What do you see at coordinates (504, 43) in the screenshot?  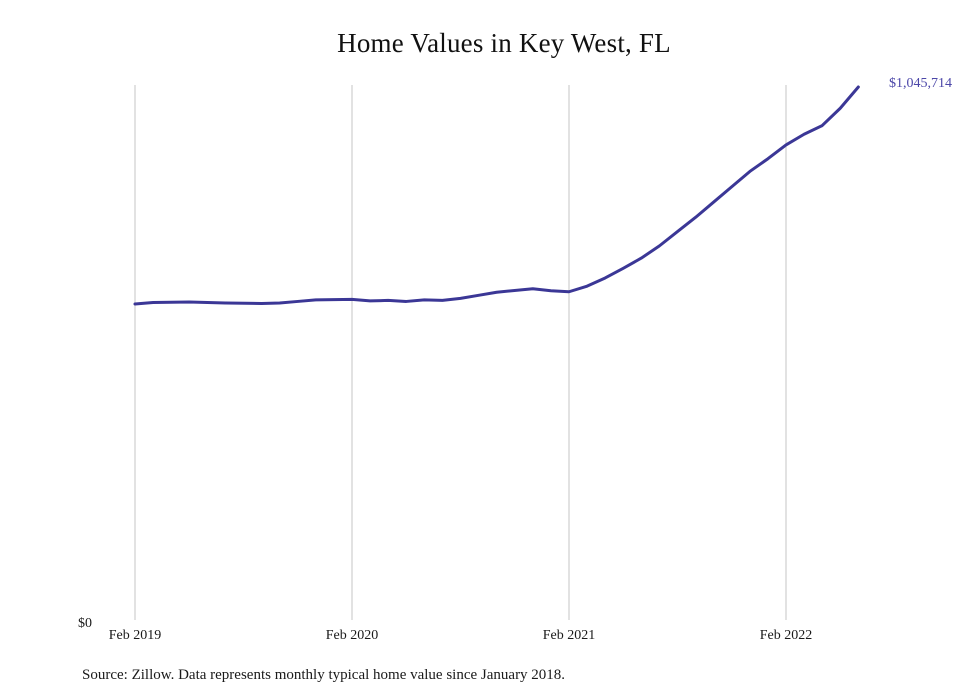 I see `chart-title: Home Values in Key West, FL` at bounding box center [504, 43].